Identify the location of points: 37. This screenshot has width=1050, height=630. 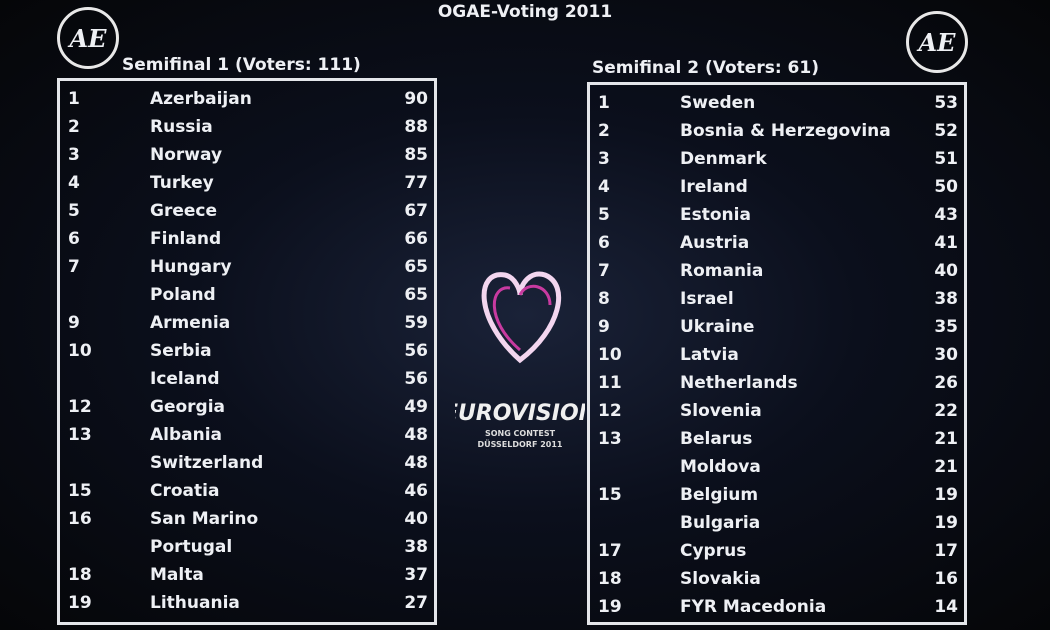
(416, 575).